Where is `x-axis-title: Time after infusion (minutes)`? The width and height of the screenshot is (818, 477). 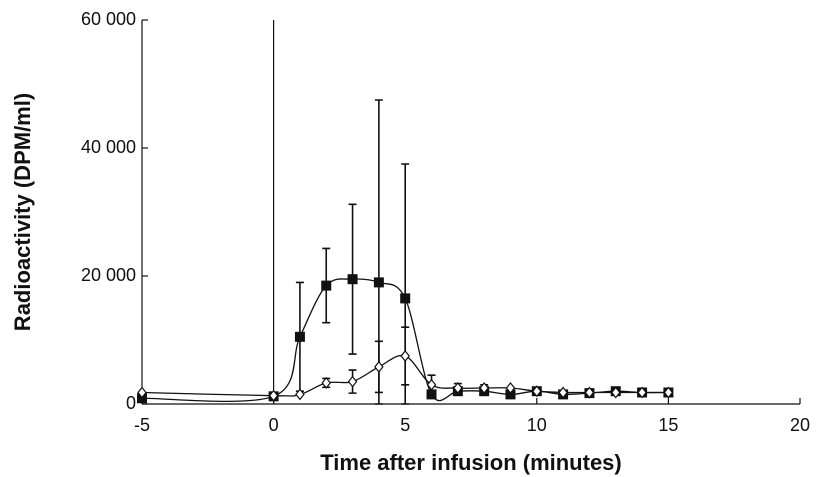
x-axis-title: Time after infusion (minutes) is located at coordinates (471, 462).